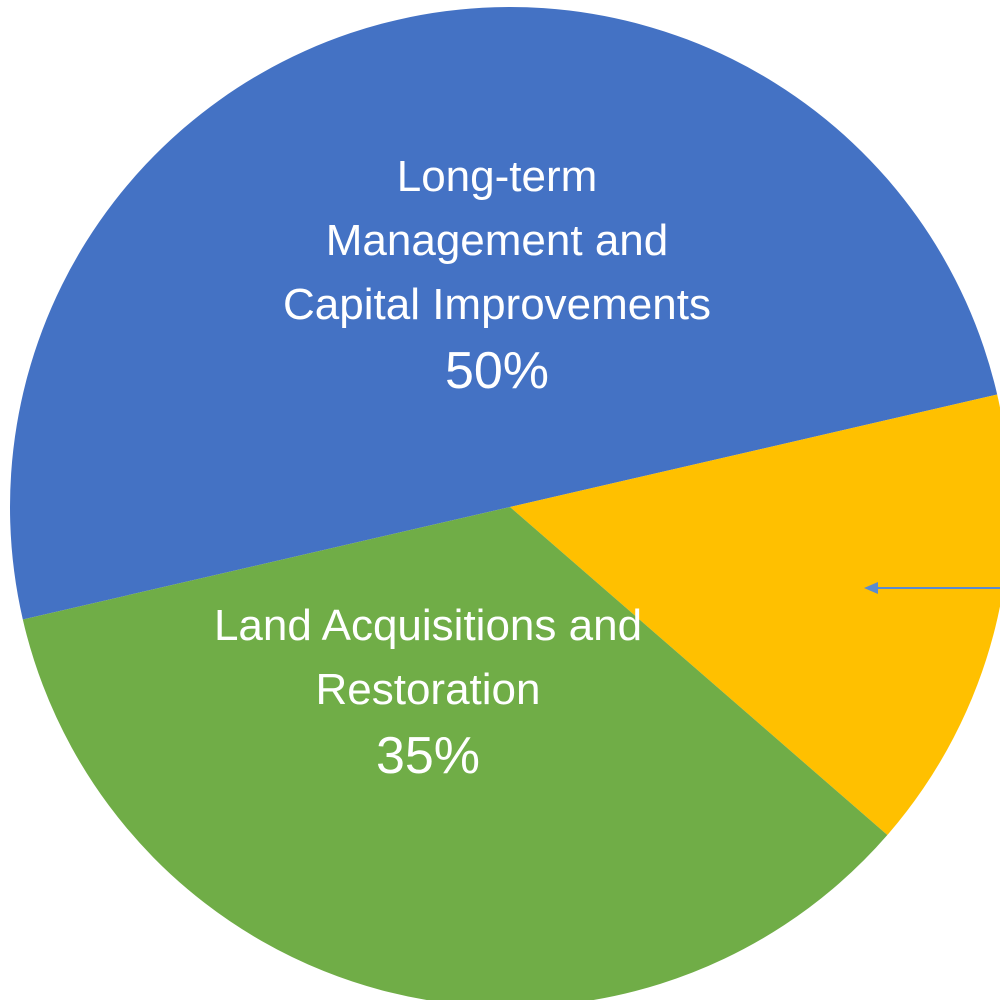  What do you see at coordinates (871, 588) in the screenshot?
I see `leader-arrow` at bounding box center [871, 588].